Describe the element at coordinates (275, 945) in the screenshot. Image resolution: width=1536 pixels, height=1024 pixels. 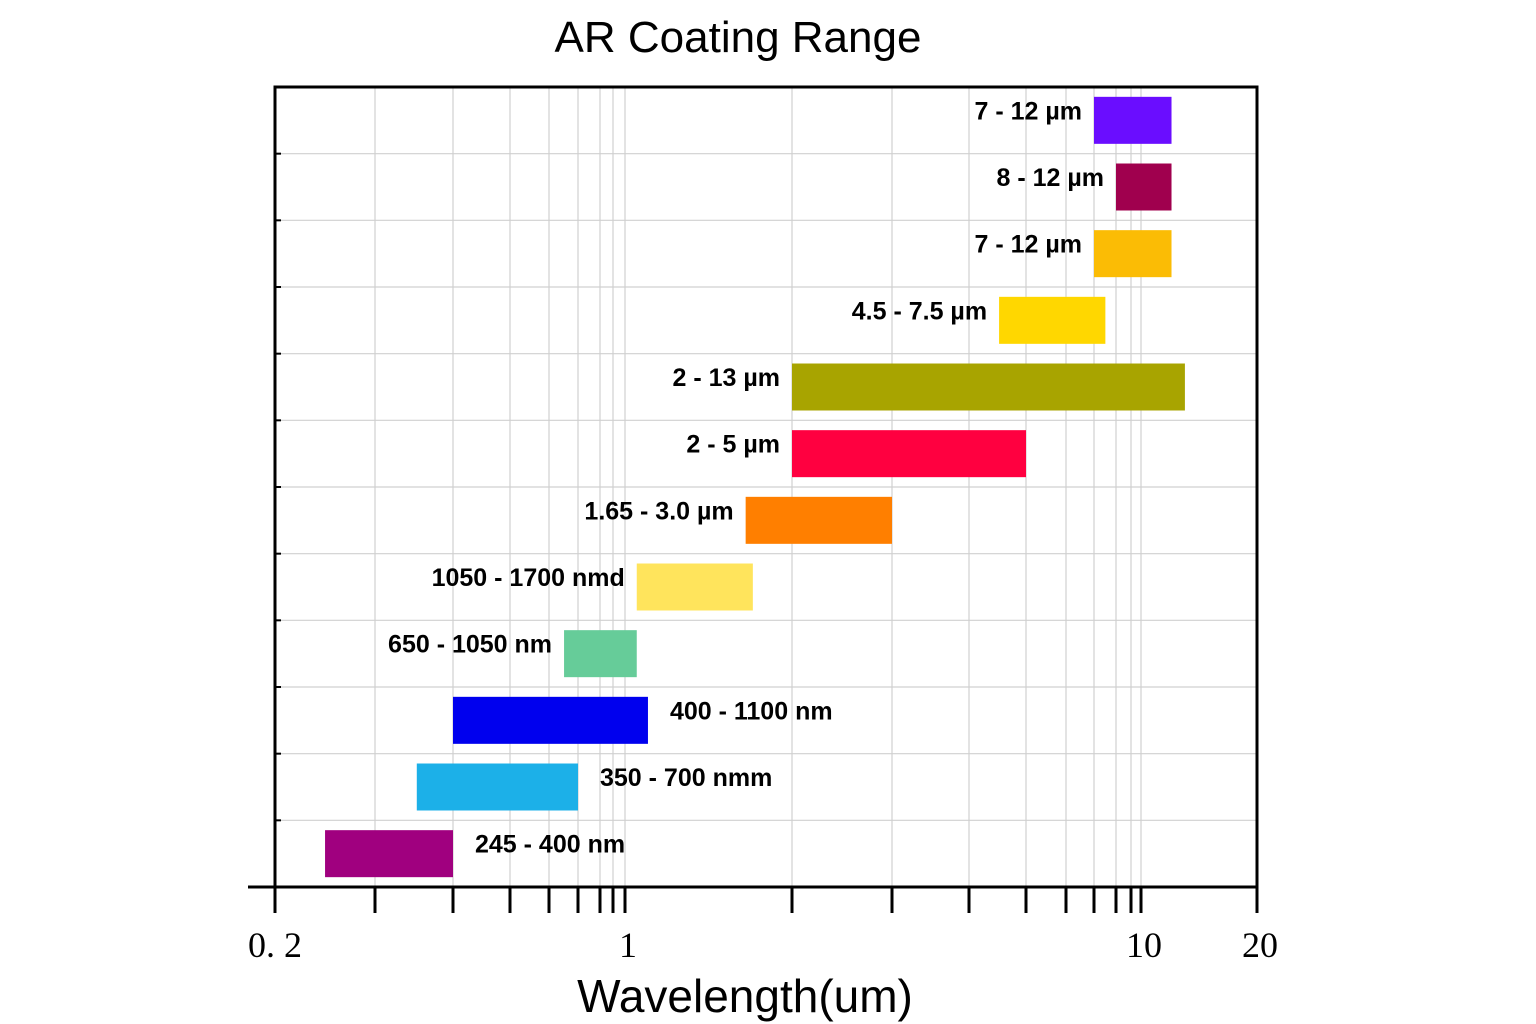
I see `x-tick-label: 0. 2` at that location.